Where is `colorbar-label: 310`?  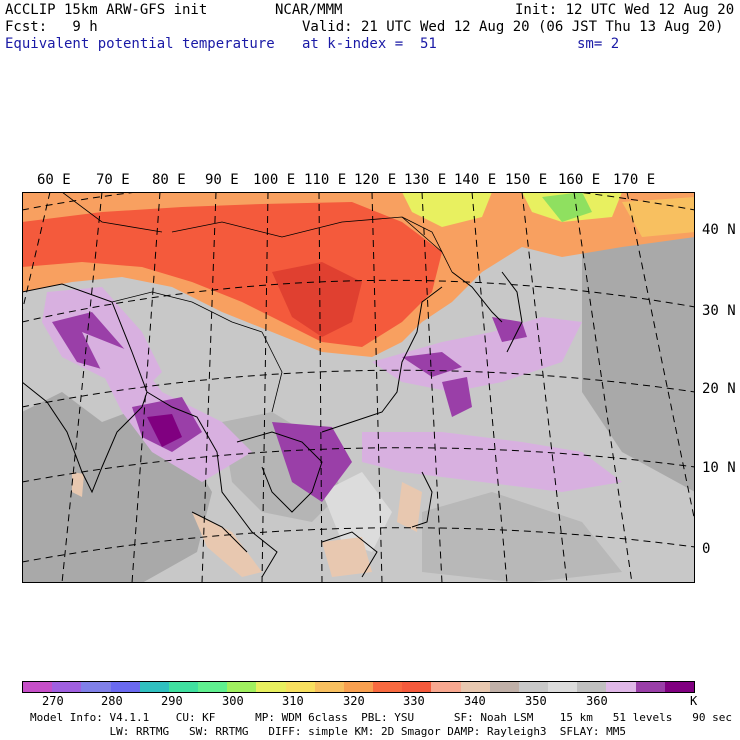 colorbar-label: 310 is located at coordinates (293, 701).